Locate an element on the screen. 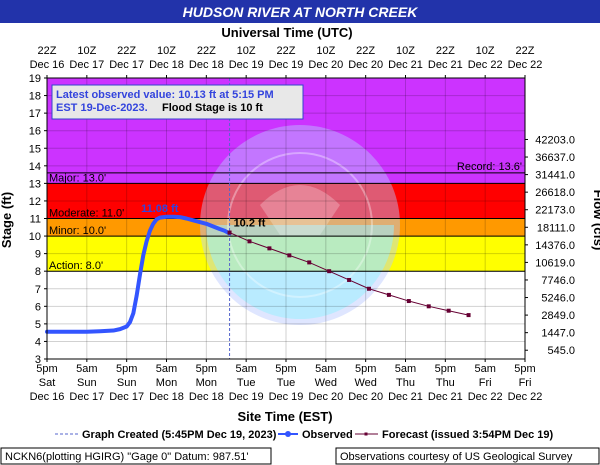  record-label: Record: 13.6' is located at coordinates (489, 167).